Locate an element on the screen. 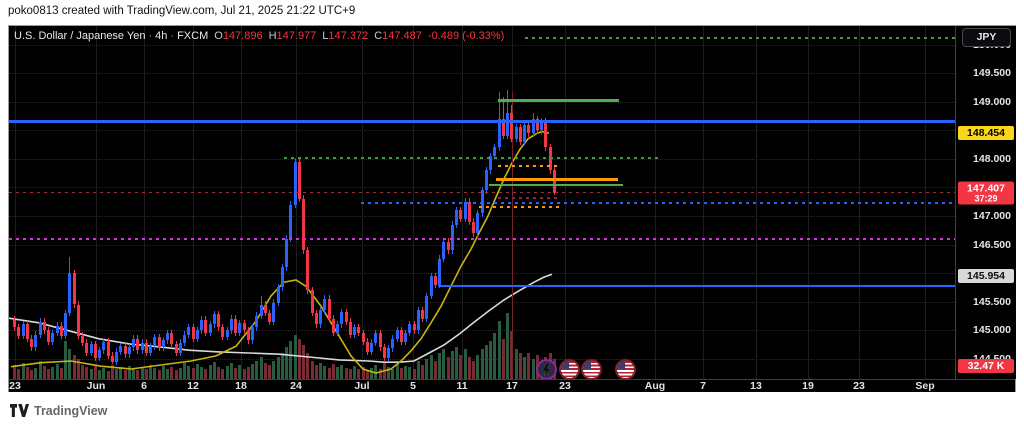  horizontal-line-blue-major-line is located at coordinates (482, 121).